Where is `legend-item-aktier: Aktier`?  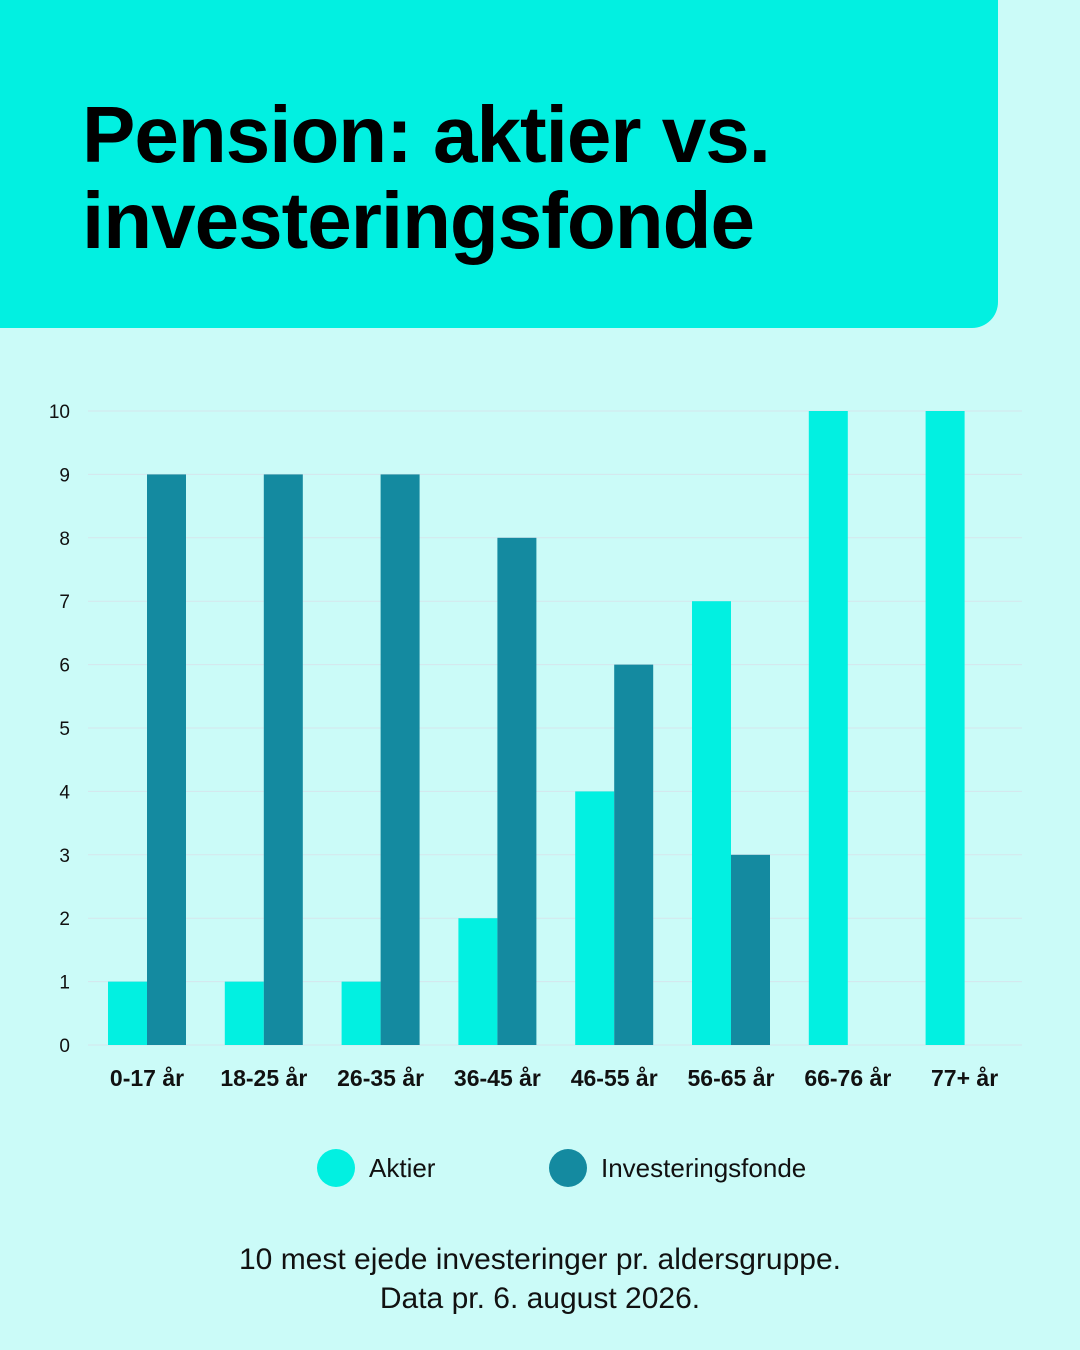 legend-item-aktier: Aktier is located at coordinates (376, 1168).